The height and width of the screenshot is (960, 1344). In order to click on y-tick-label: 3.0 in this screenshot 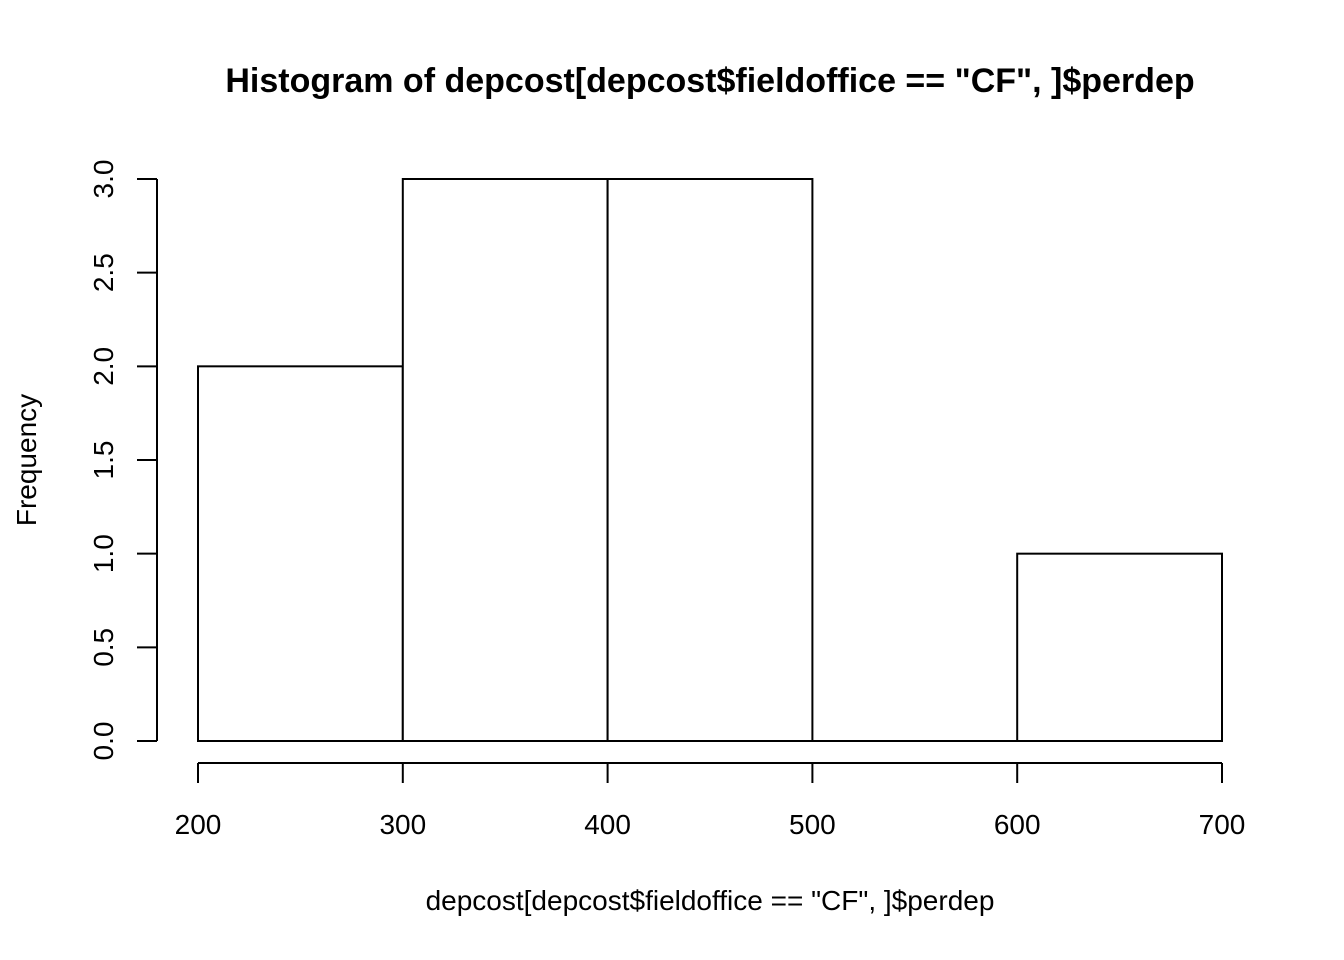, I will do `click(103, 179)`.